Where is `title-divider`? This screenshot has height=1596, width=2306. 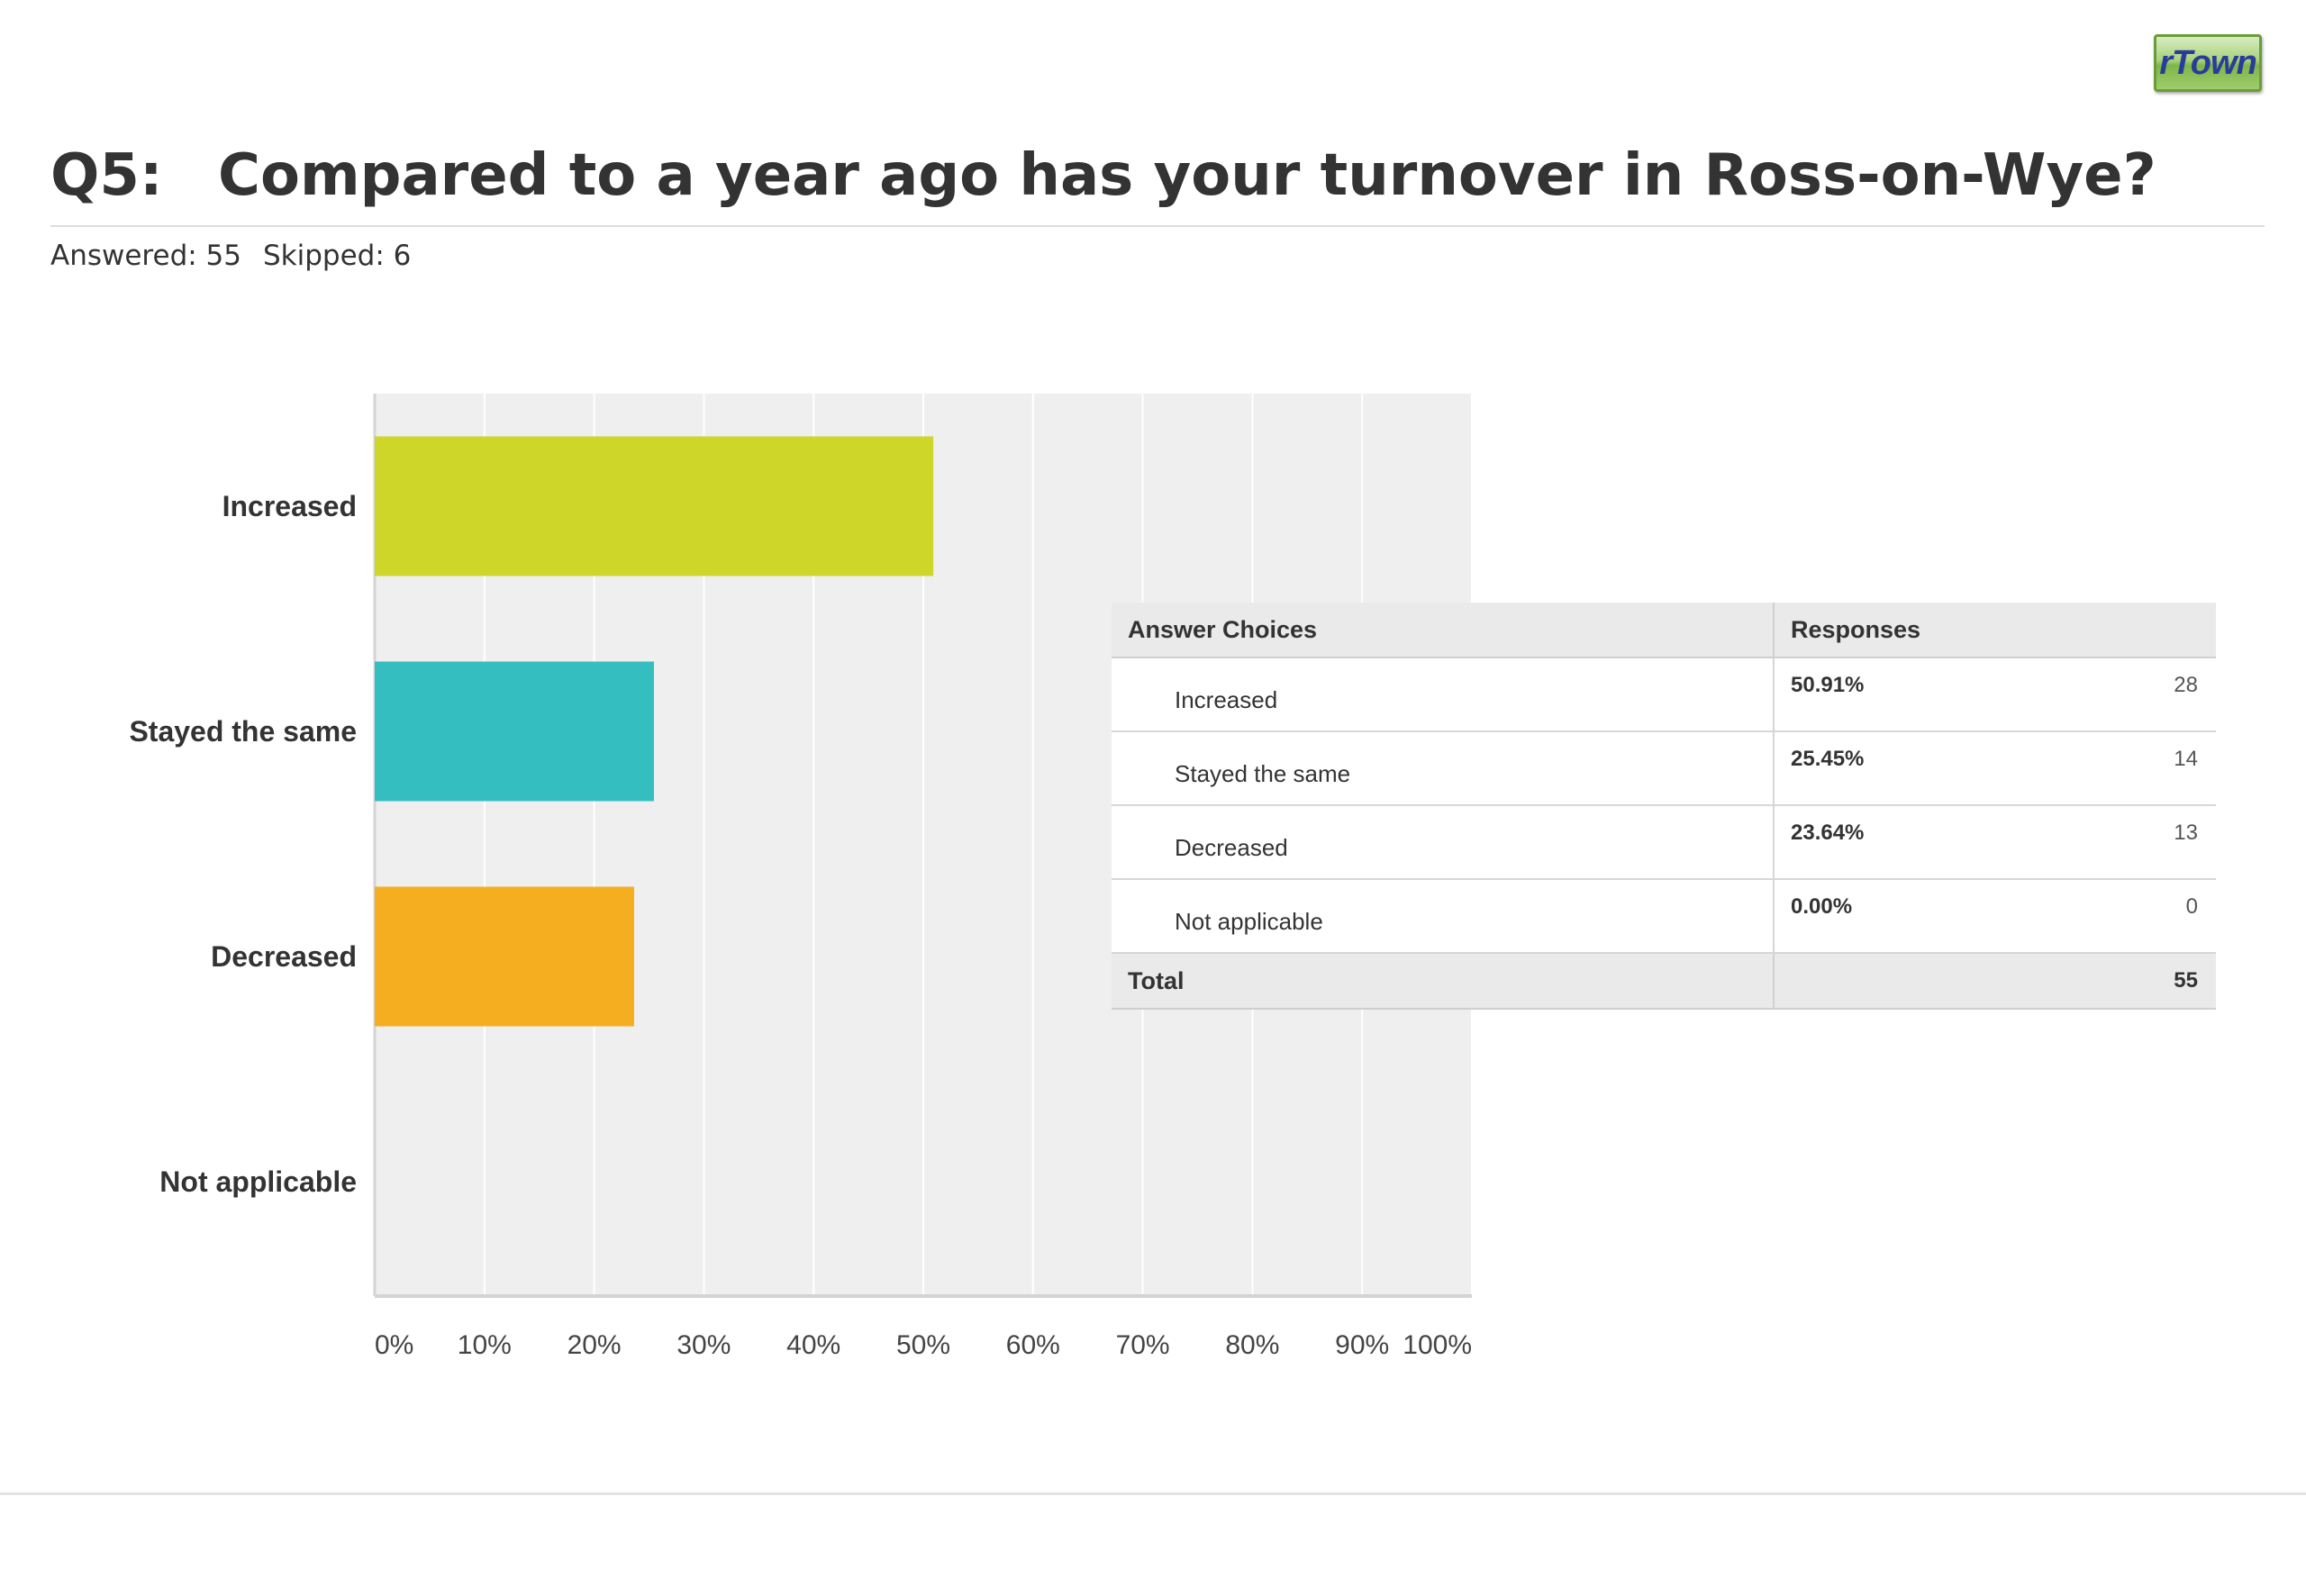 title-divider is located at coordinates (1157, 226).